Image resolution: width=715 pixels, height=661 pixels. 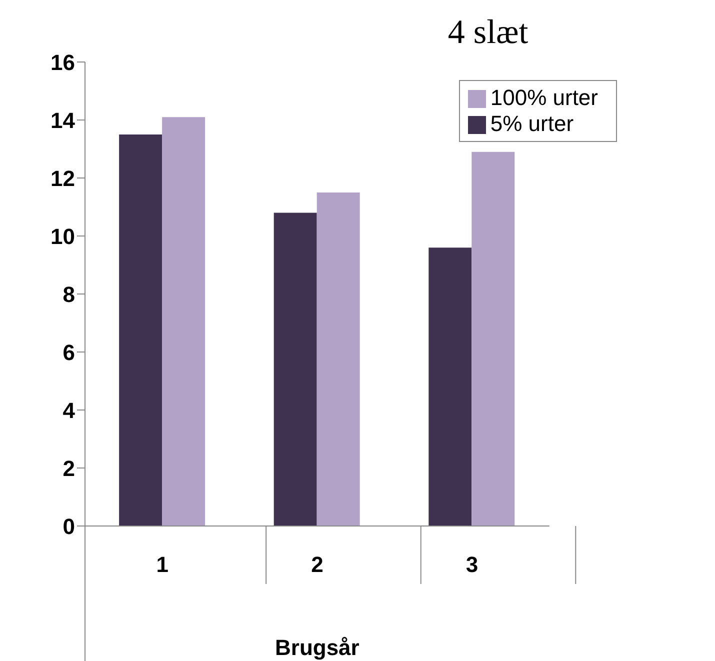 What do you see at coordinates (62, 236) in the screenshot?
I see `y-tick-label: 10` at bounding box center [62, 236].